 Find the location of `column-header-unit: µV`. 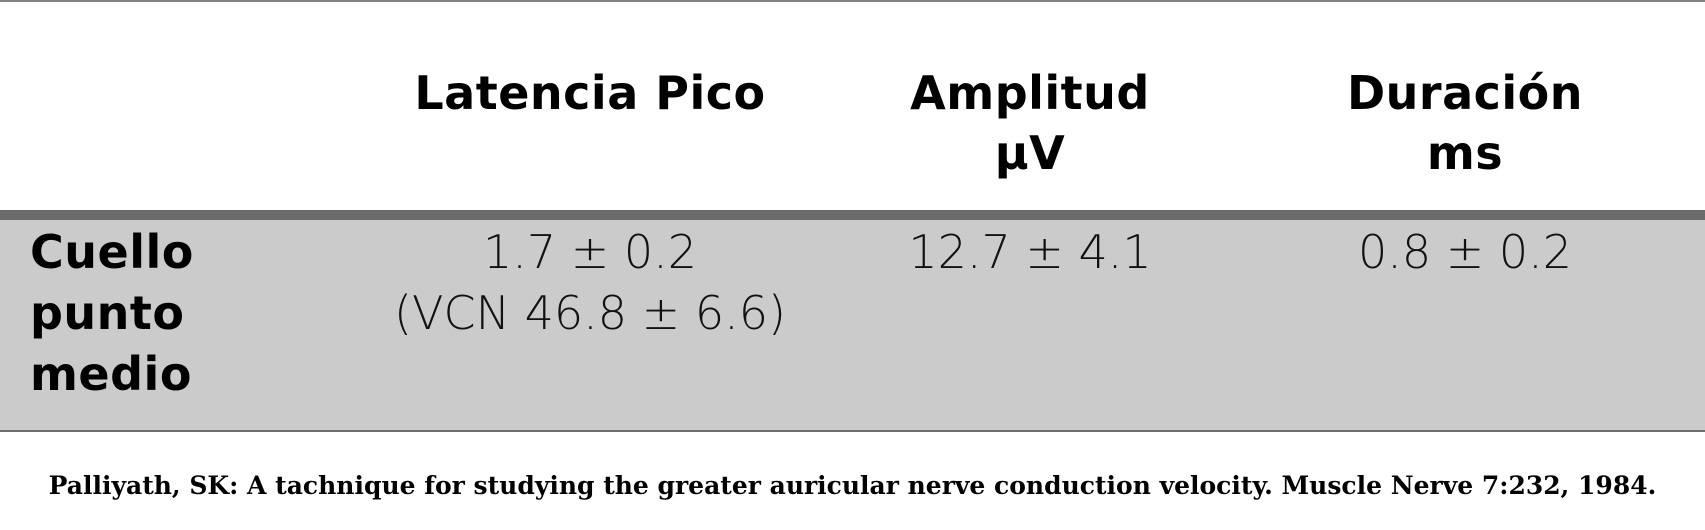

column-header-unit: µV is located at coordinates (1030, 153).